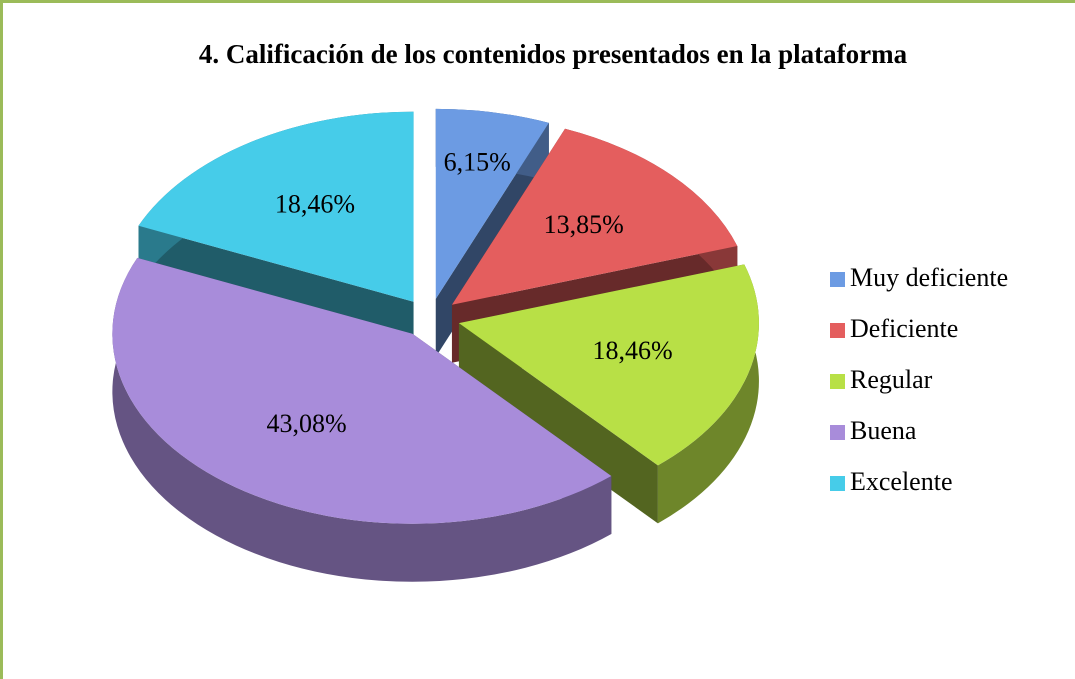 Image resolution: width=1075 pixels, height=679 pixels. Describe the element at coordinates (904, 328) in the screenshot. I see `legend-label: Deficiente` at that location.